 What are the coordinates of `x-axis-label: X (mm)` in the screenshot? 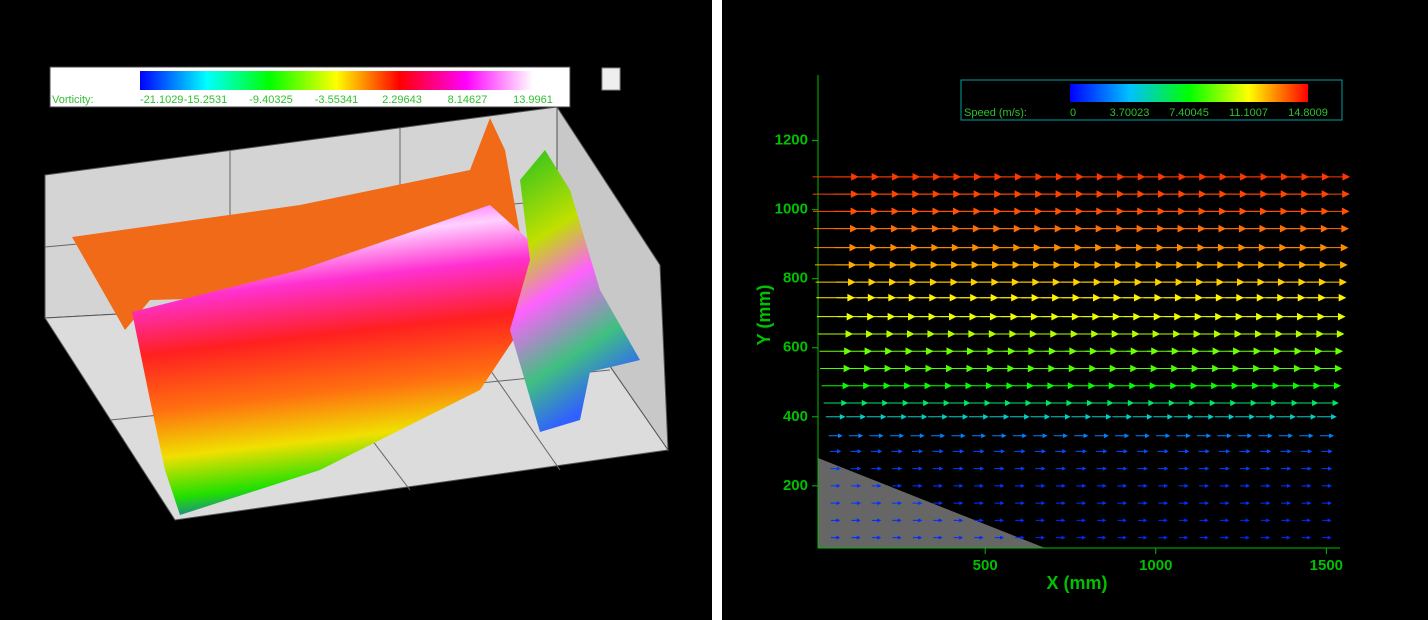 It's located at (1076, 583).